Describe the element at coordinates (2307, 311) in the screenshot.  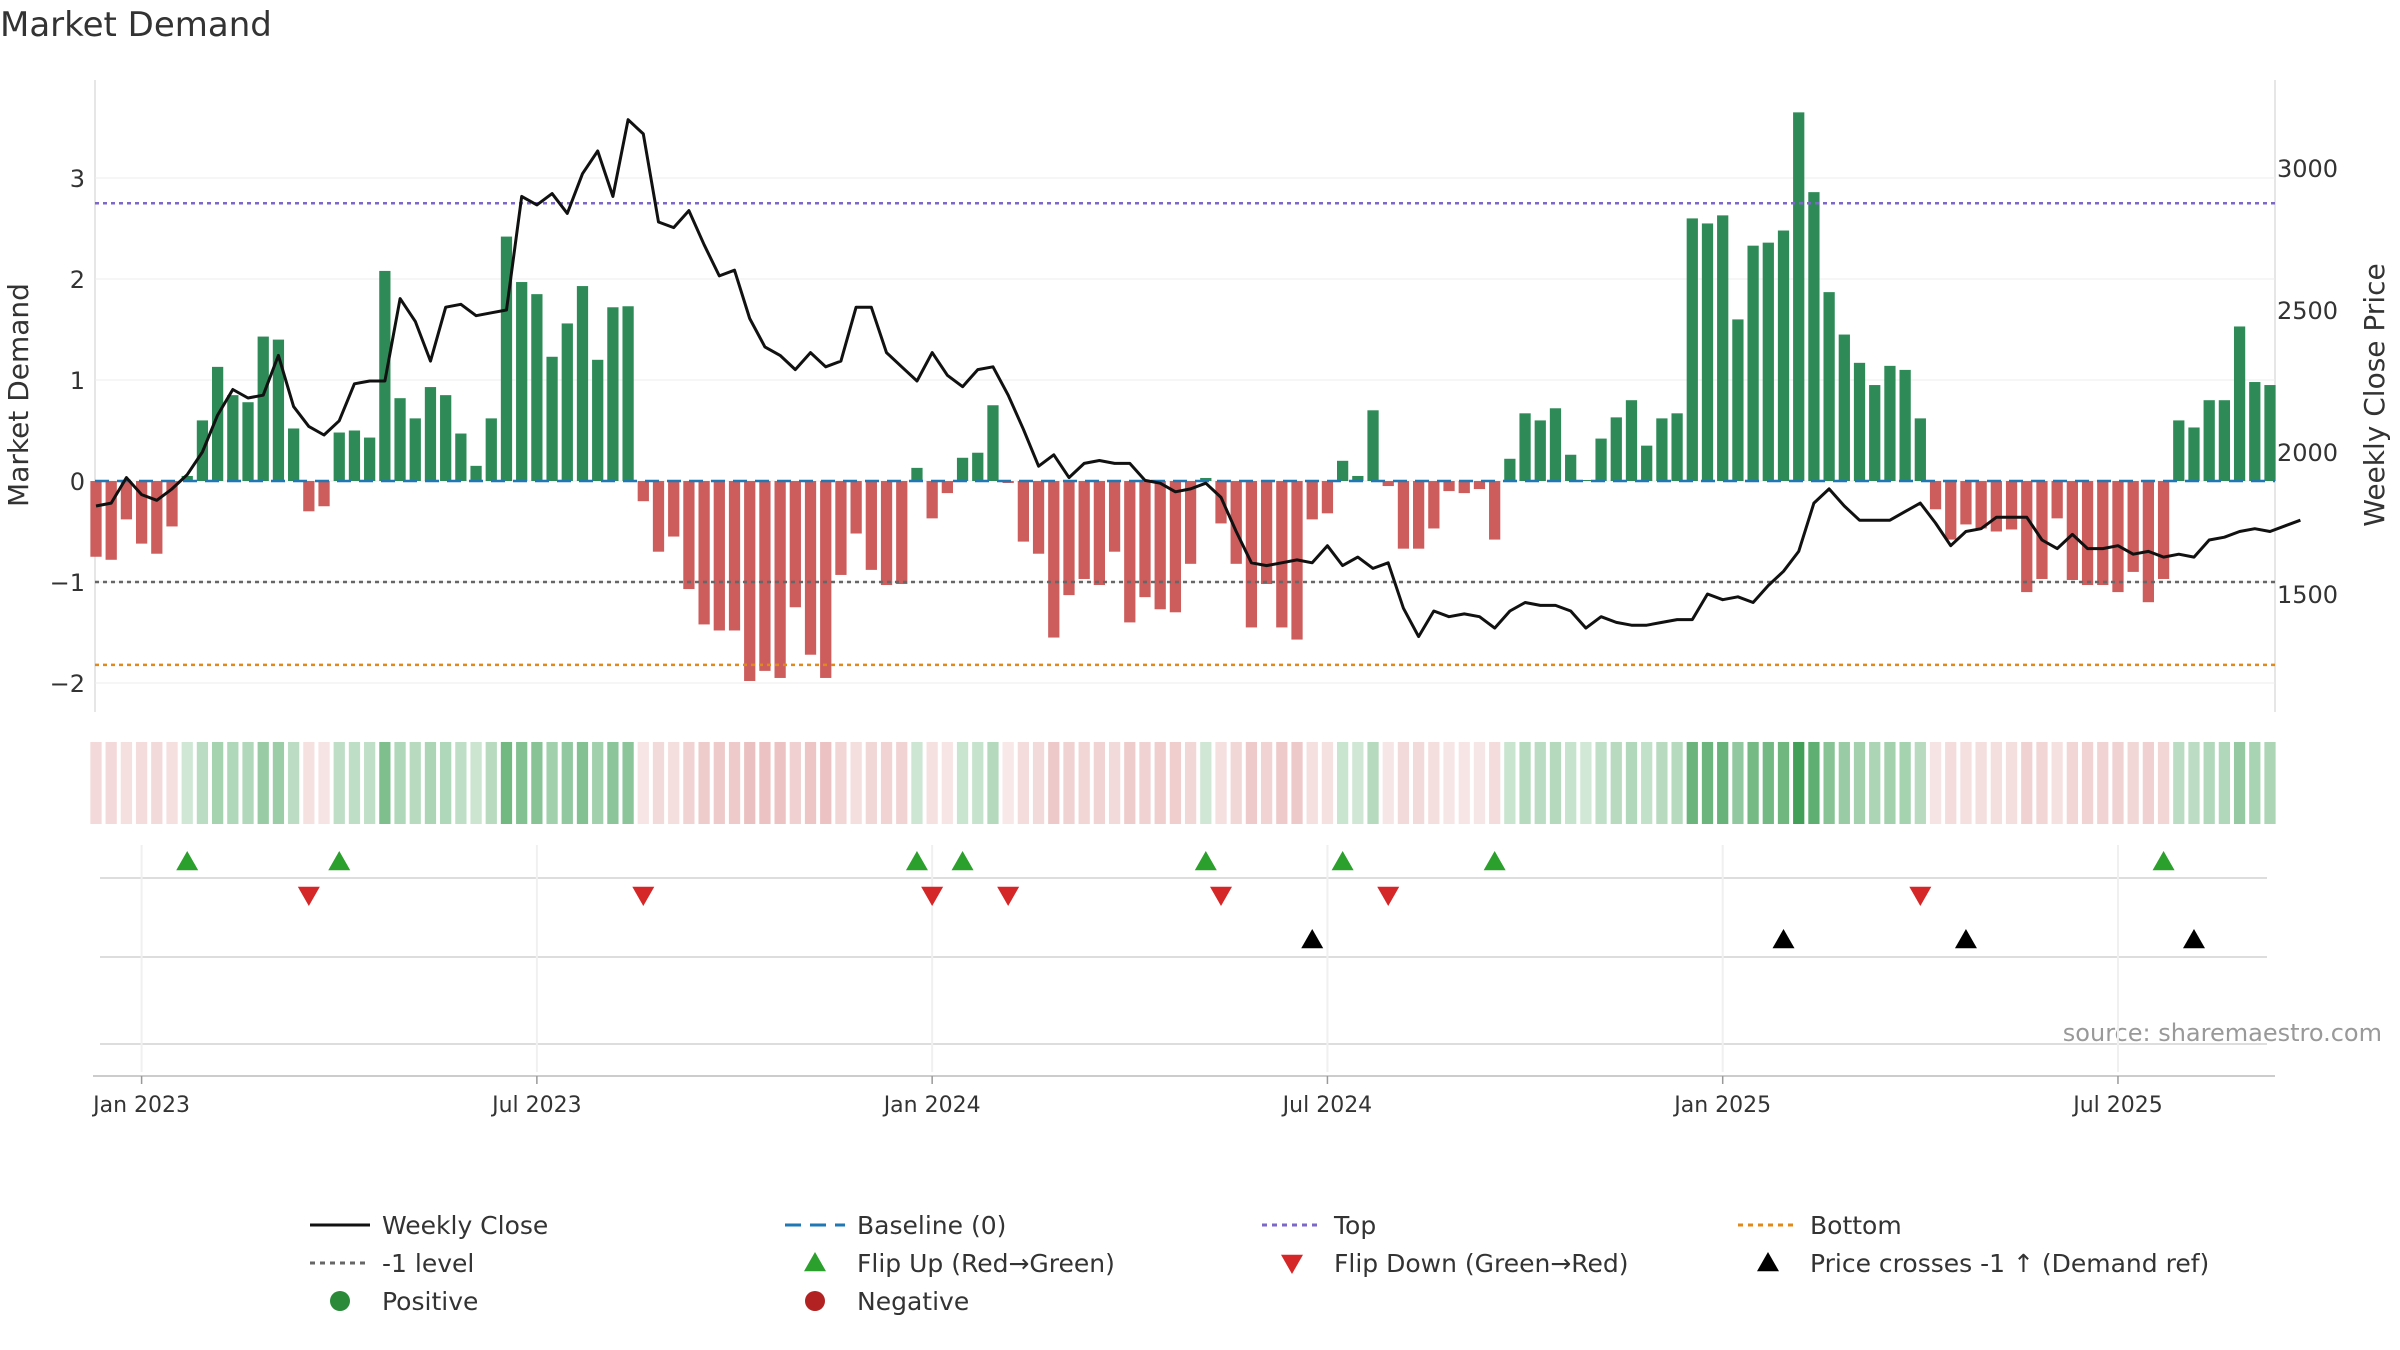
I see `right-tick-label: 2500` at that location.